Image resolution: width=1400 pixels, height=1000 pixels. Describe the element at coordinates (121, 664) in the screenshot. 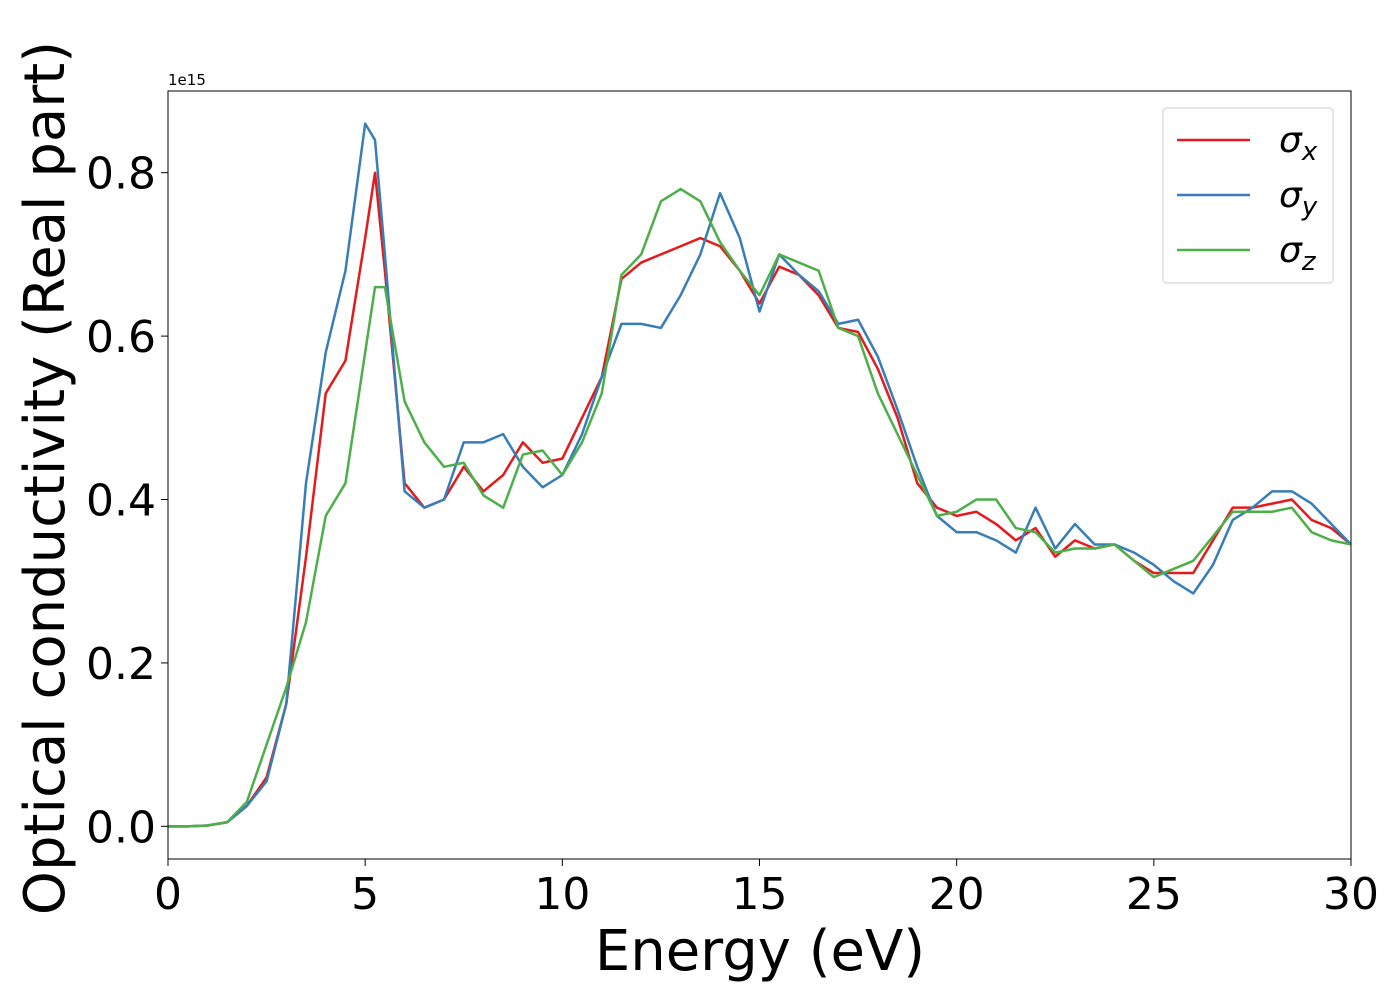

I see `y-tick-label: 0.2` at that location.